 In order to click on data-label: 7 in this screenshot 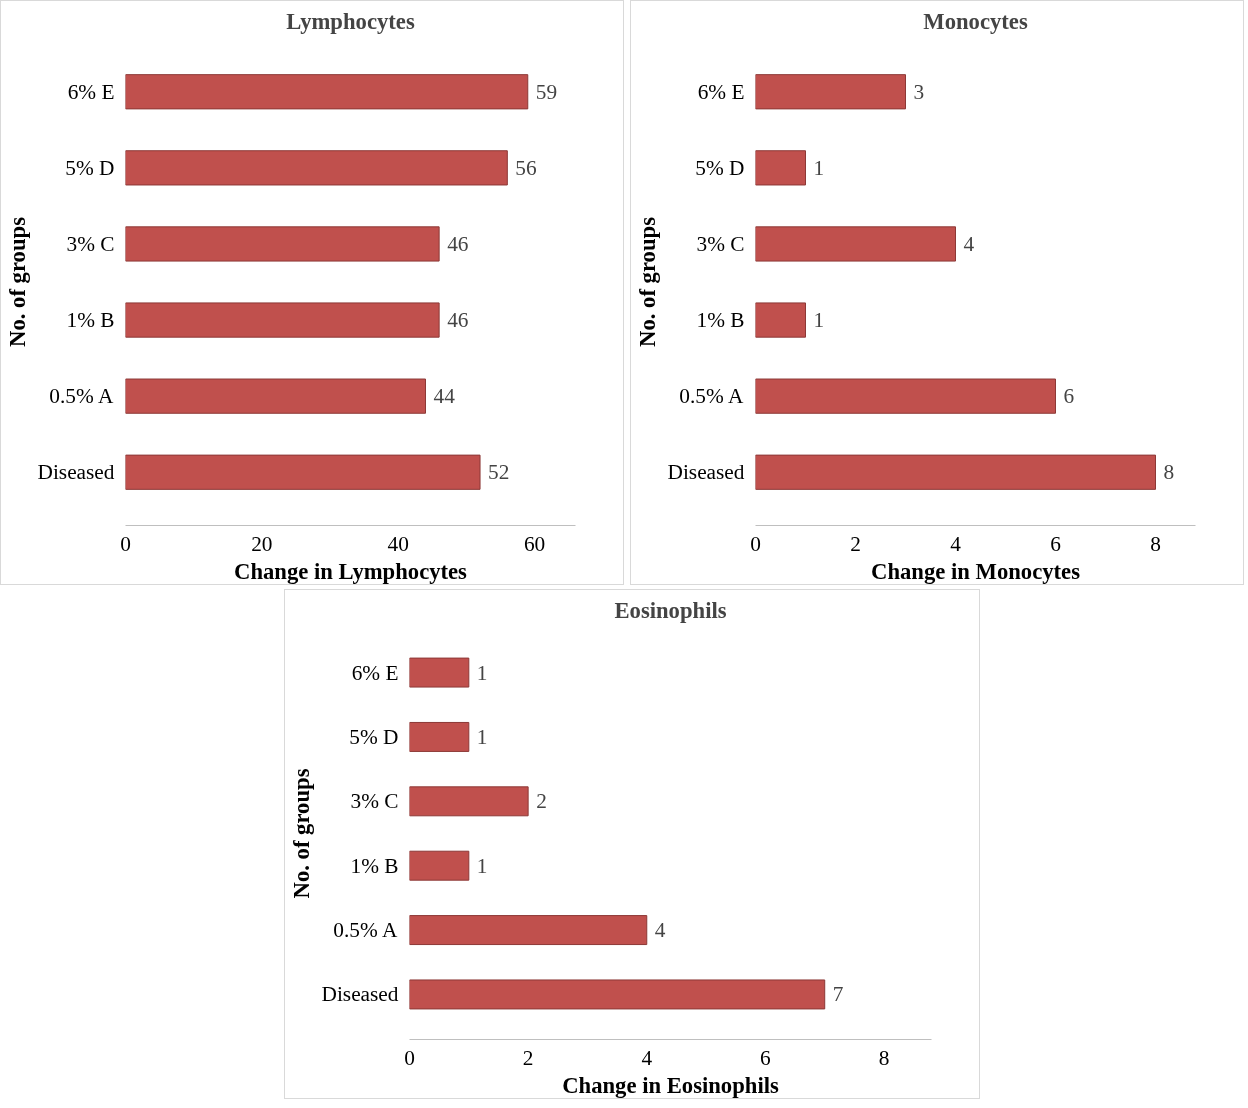, I will do `click(838, 994)`.